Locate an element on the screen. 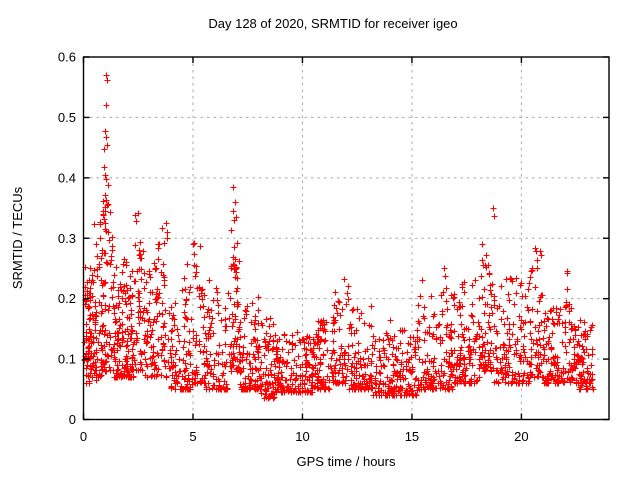 The image size is (640, 480). y-axis-label: SRMTID / TECUs is located at coordinates (17, 237).